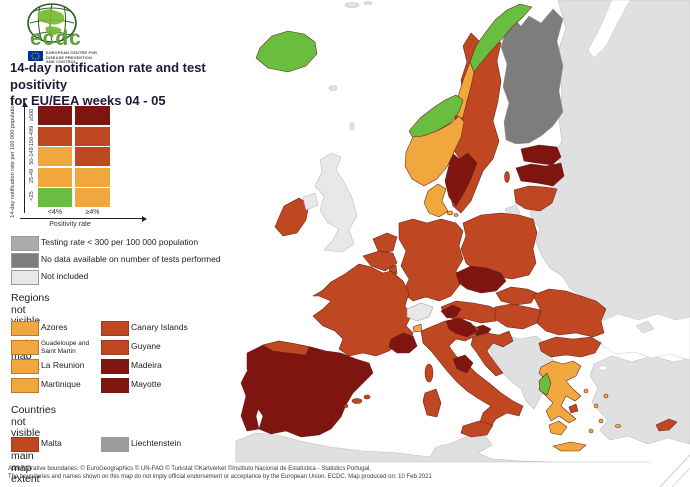  Describe the element at coordinates (385, 243) in the screenshot. I see `map-region-netherlands` at that location.